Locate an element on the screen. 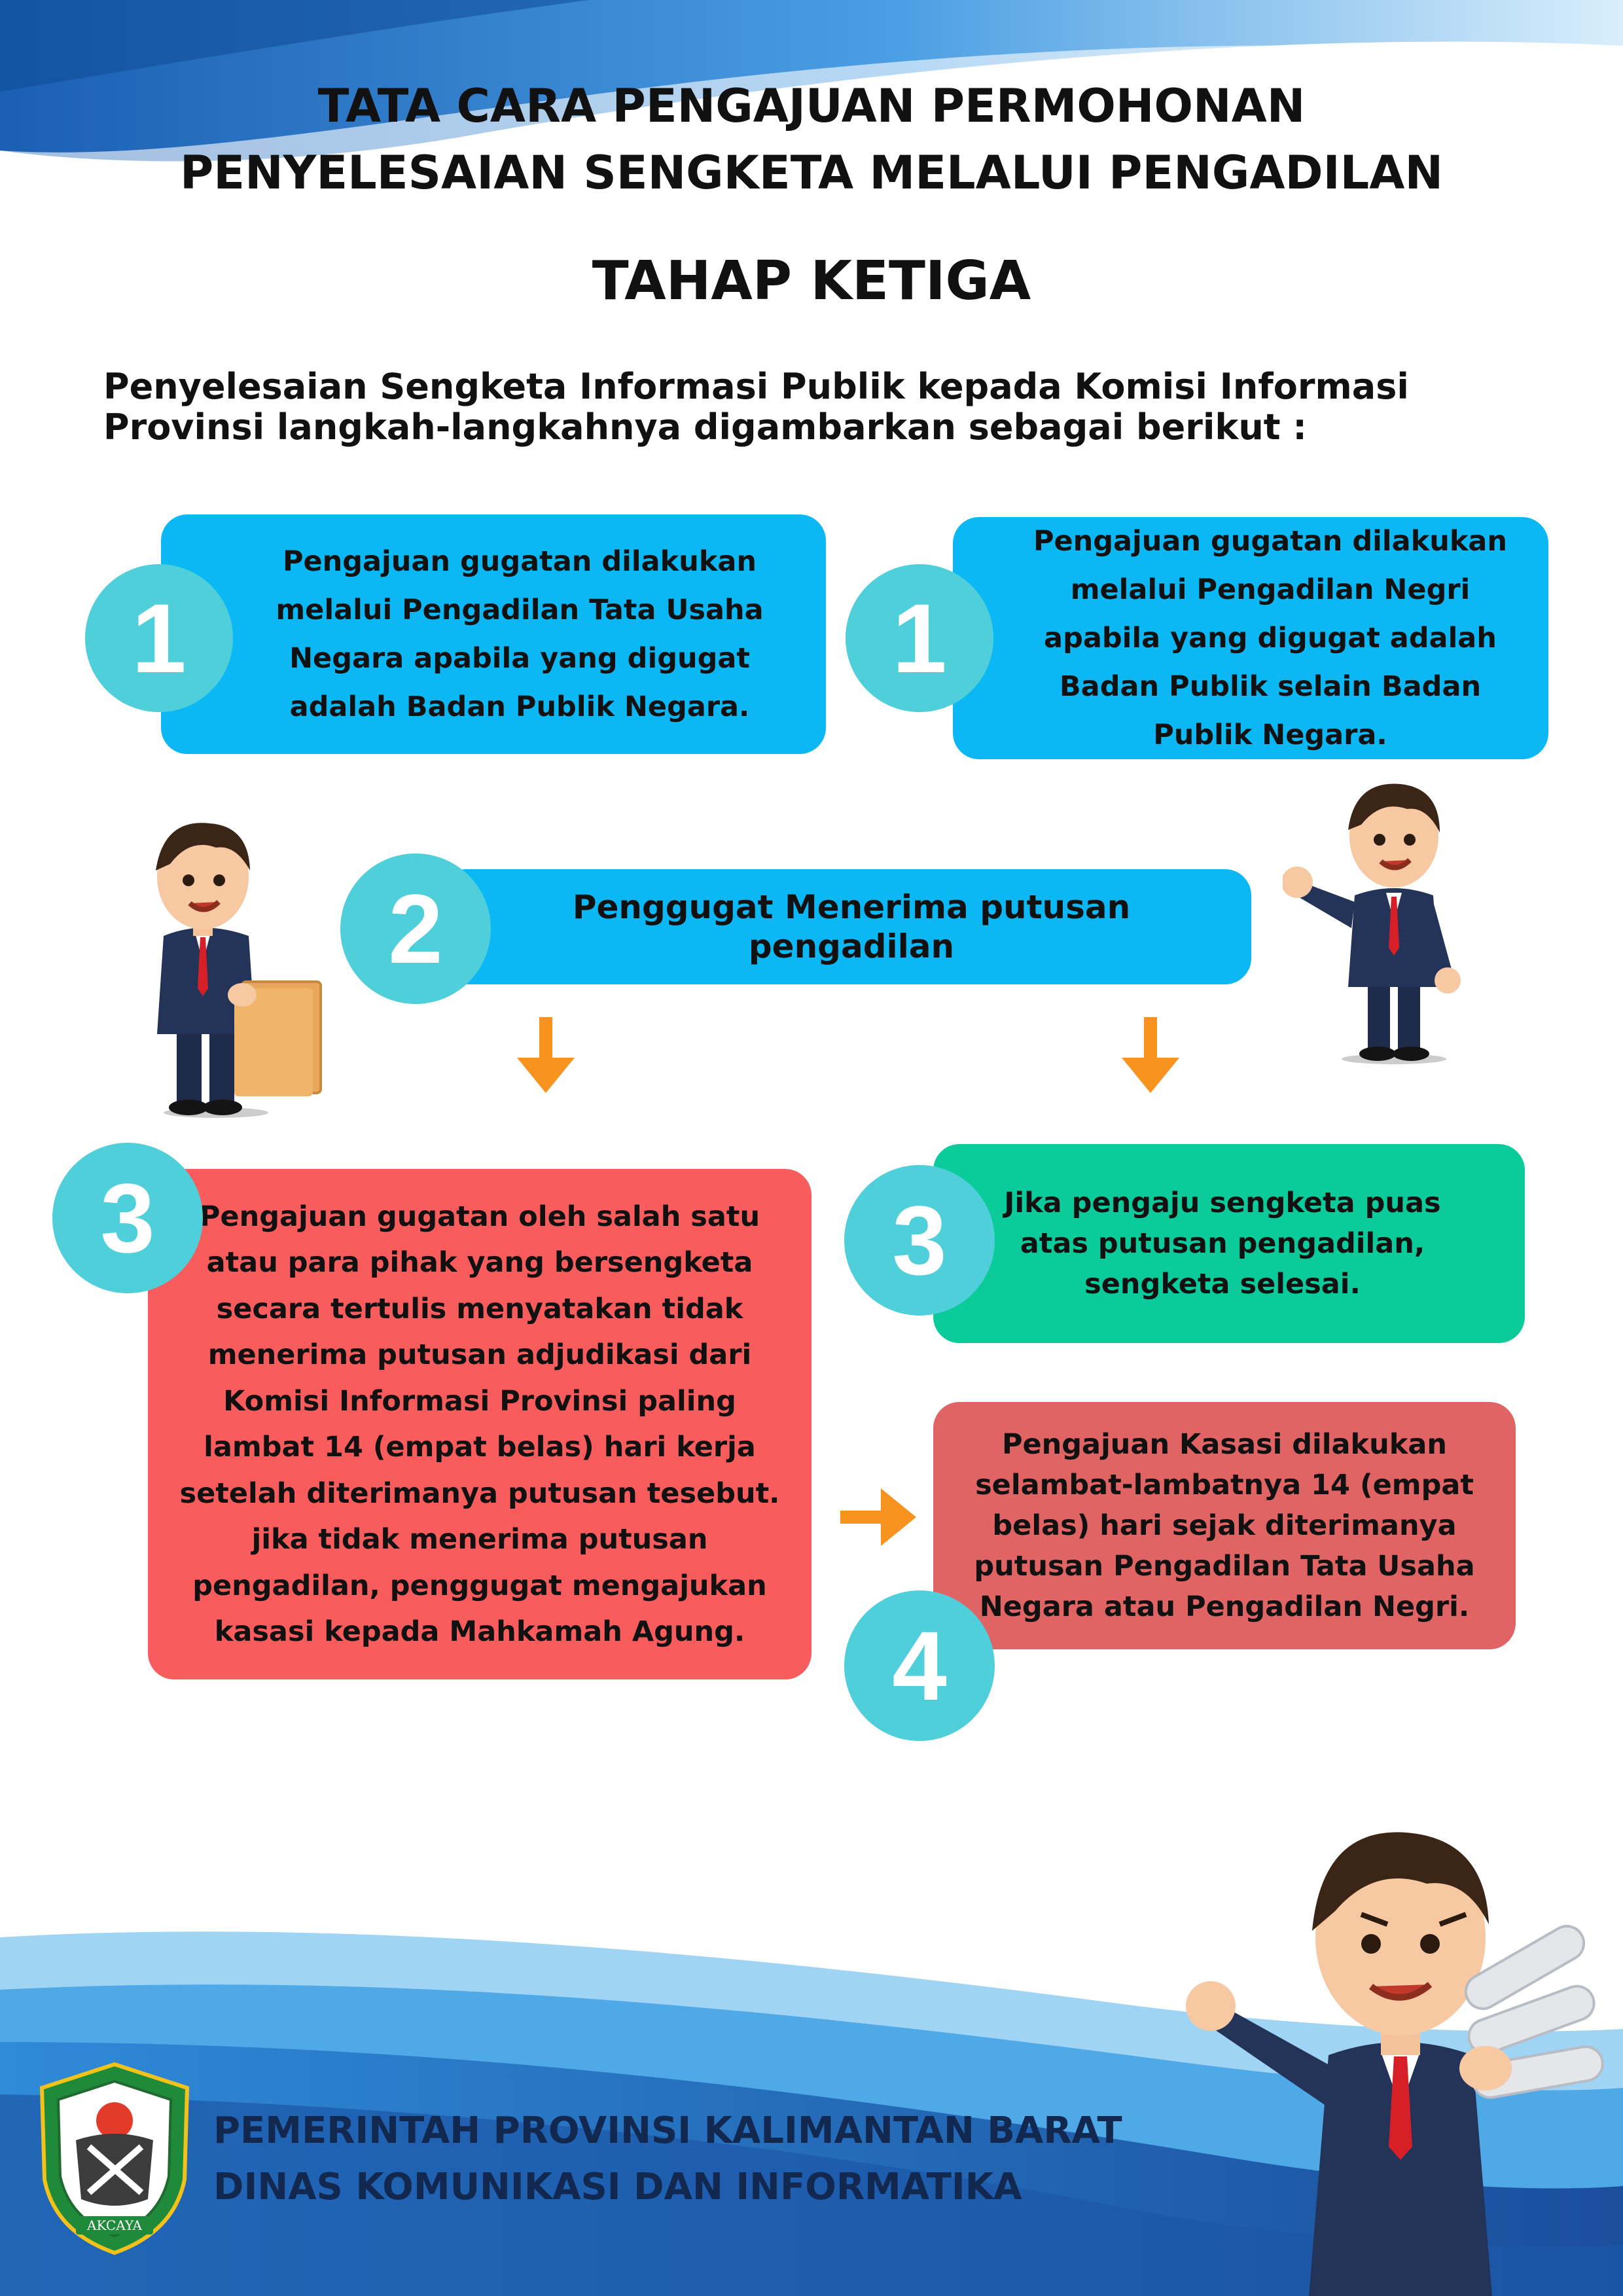 The width and height of the screenshot is (1623, 2296). step-2-box: Penggugat Menerima putusan pengadilan is located at coordinates (852, 926).